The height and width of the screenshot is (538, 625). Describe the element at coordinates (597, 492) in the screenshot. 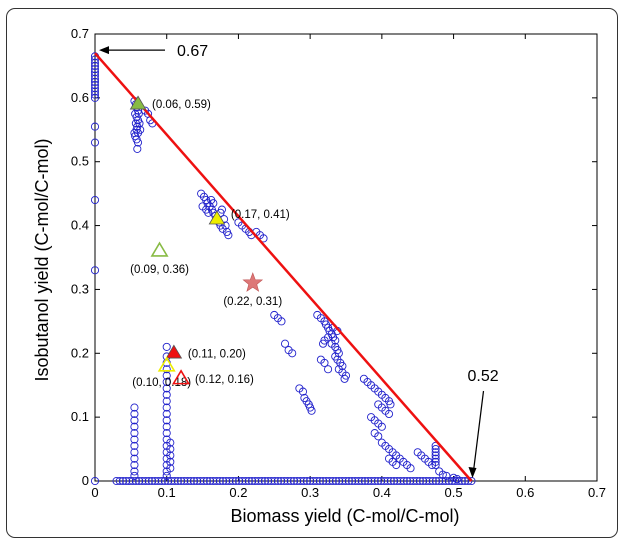

I see `x-tick-label: 0.7` at that location.